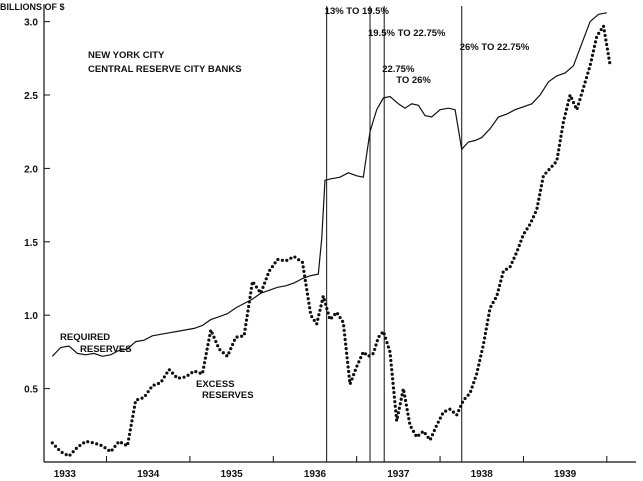 Image resolution: width=643 pixels, height=481 pixels. Describe the element at coordinates (31, 169) in the screenshot. I see `y-tick-label: 2.0` at that location.